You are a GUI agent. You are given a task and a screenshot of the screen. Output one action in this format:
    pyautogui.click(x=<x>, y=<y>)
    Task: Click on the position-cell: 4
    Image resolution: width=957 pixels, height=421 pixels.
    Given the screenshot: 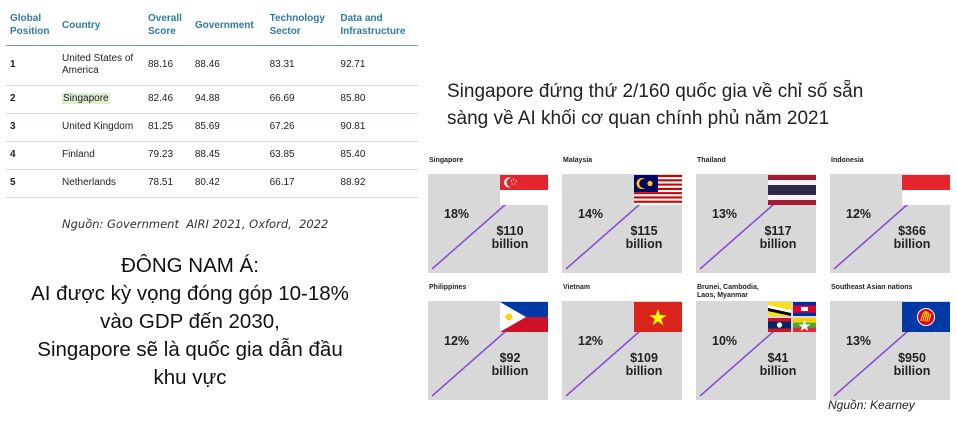 What is the action you would take?
    pyautogui.click(x=32, y=155)
    